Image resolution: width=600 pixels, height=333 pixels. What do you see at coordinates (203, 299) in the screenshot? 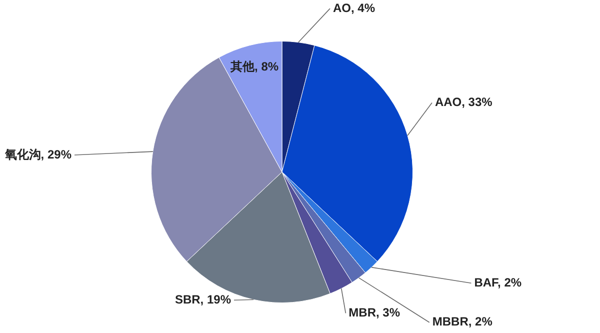
I see `slice-label: SBR, 19%` at bounding box center [203, 299].